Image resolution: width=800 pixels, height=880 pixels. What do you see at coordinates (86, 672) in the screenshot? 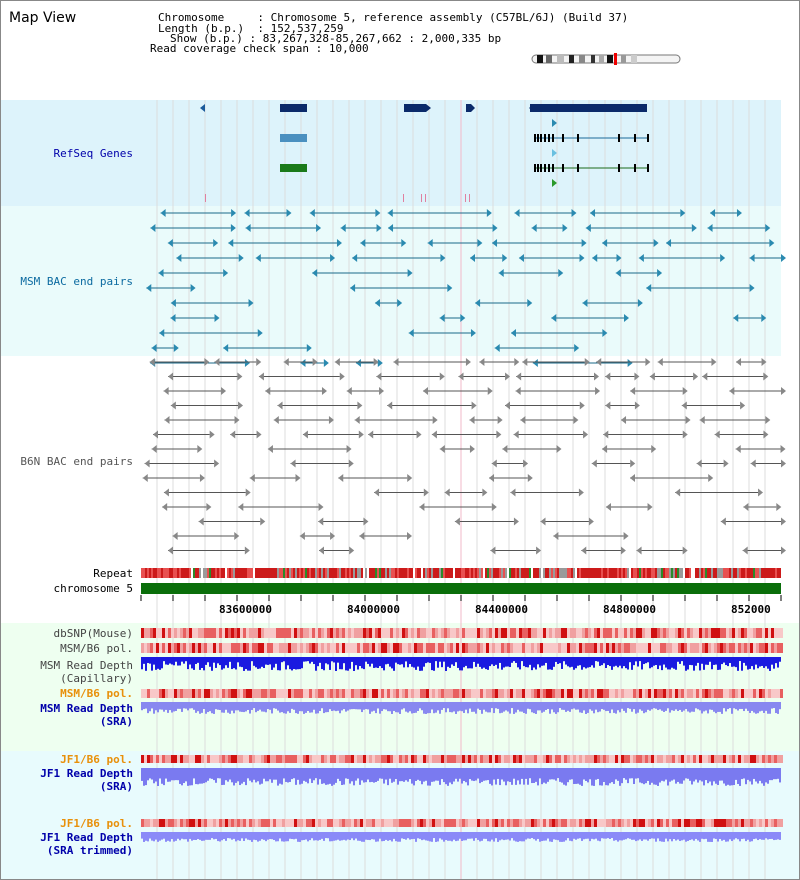
I see `track-label-msm-read-depth-capillary: MSM Read Depth (Capillary)` at bounding box center [86, 672].